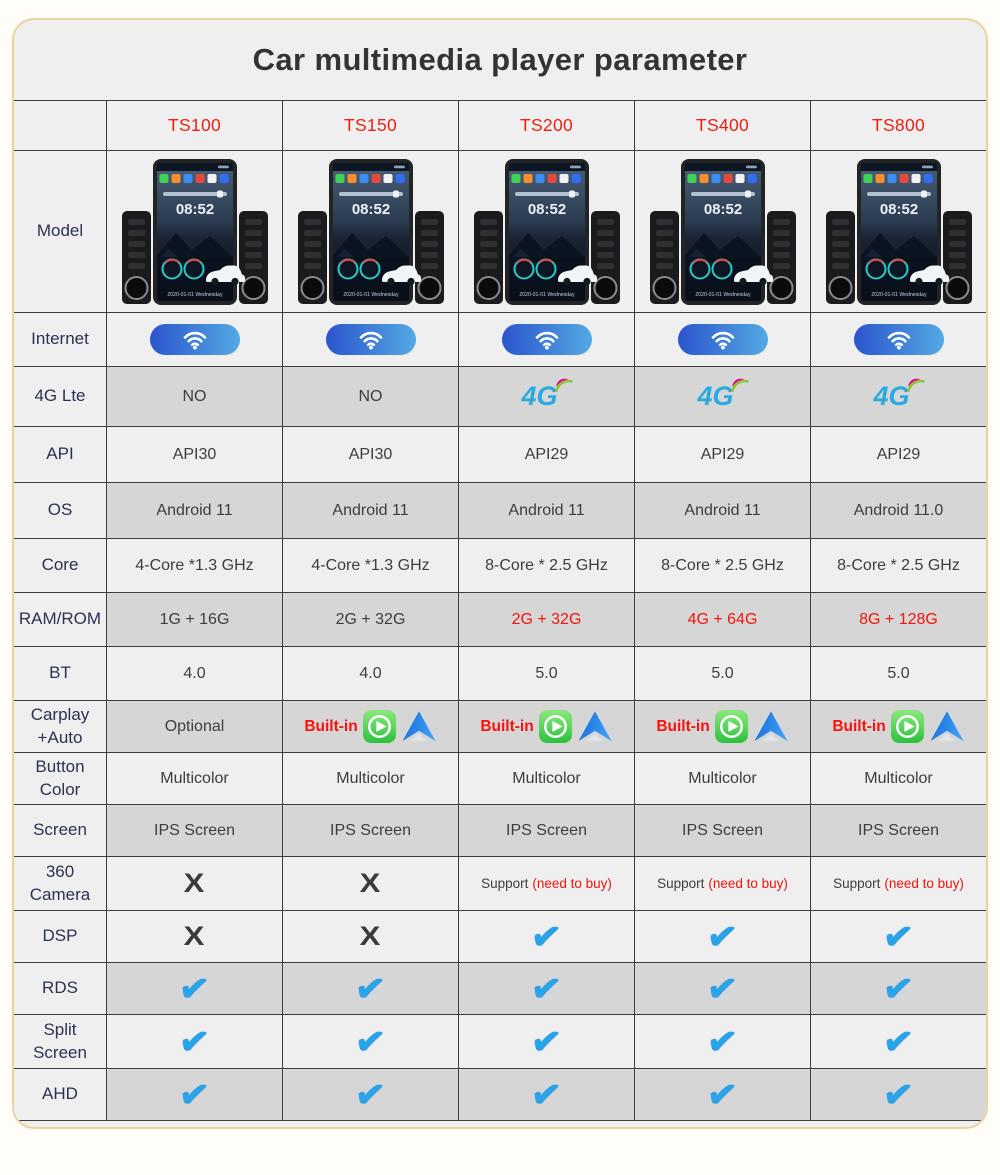 This screenshot has height=1175, width=1000. What do you see at coordinates (898, 510) in the screenshot?
I see `cell-os-ts800: Android 11.0` at bounding box center [898, 510].